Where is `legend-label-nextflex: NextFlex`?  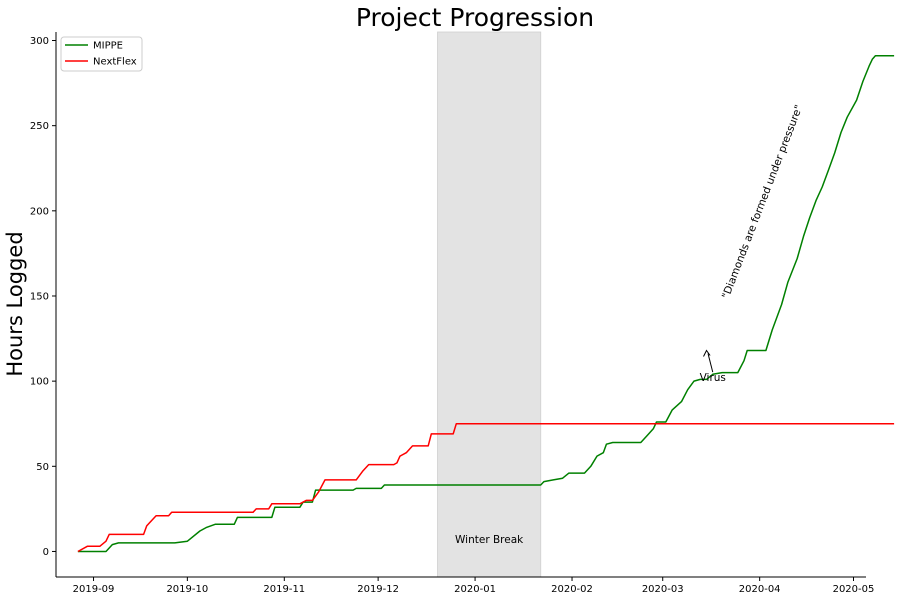
legend-label-nextflex: NextFlex is located at coordinates (115, 62).